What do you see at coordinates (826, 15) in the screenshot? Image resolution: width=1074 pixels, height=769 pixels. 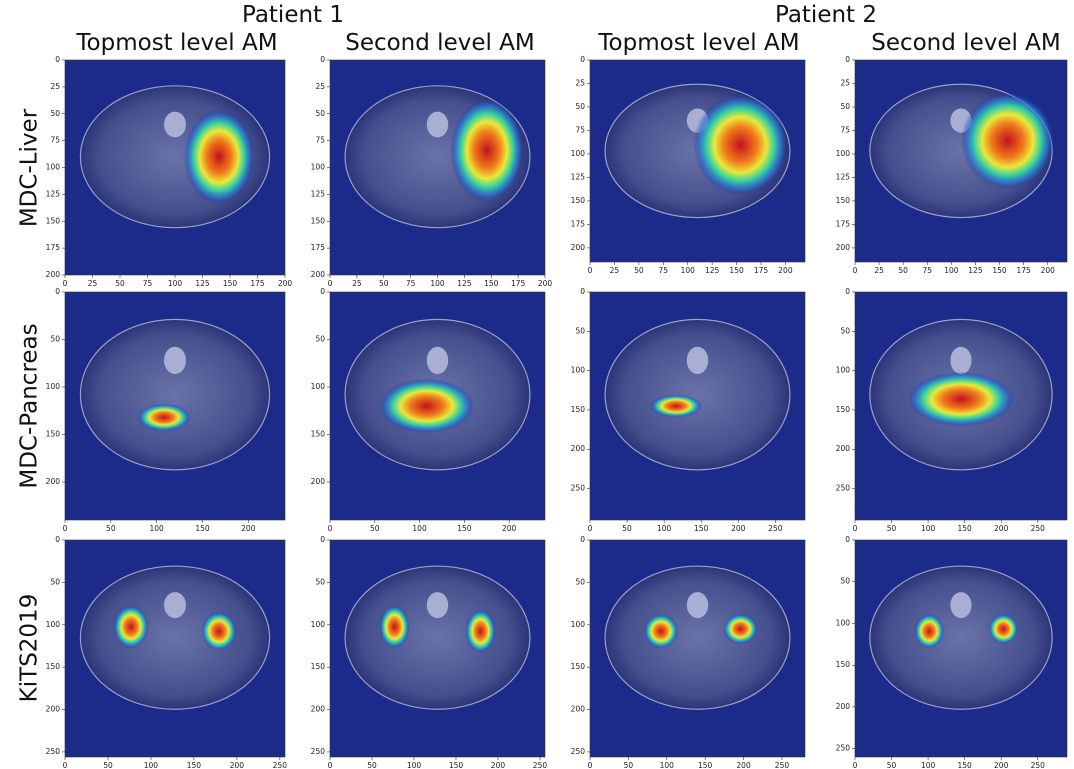 I see `patient-label: Patient 2` at bounding box center [826, 15].